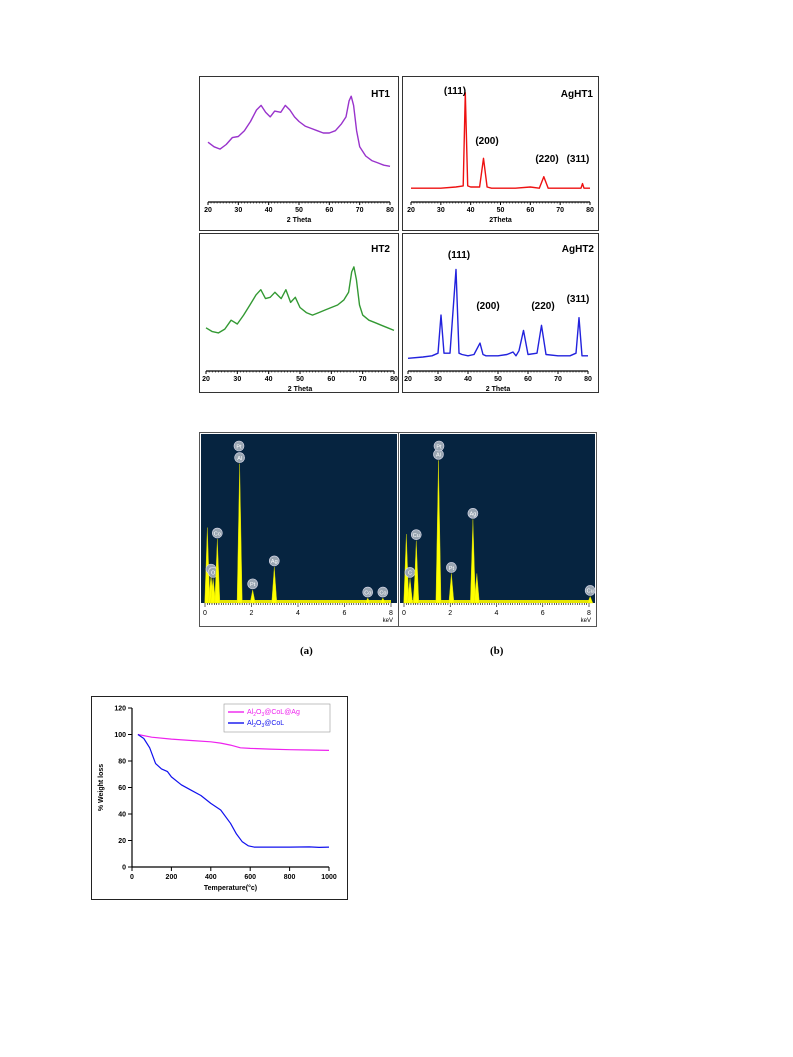  What do you see at coordinates (546, 159) in the screenshot?
I see `peak-label: (220)` at bounding box center [546, 159].